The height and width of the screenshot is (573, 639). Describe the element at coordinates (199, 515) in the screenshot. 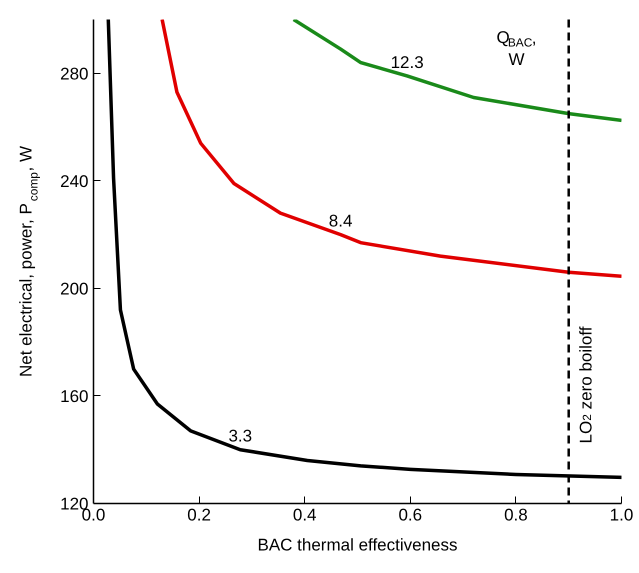

I see `x-tick-label: 0.2` at that location.